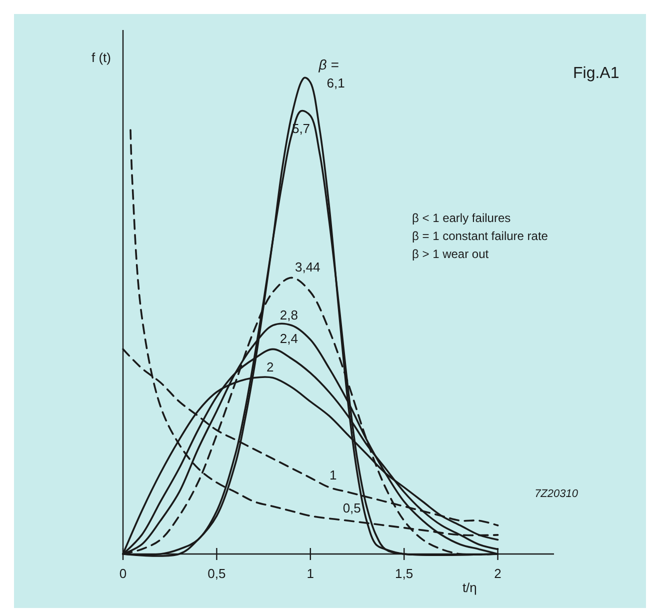  What do you see at coordinates (404, 573) in the screenshot?
I see `x-tick-label: 1,5` at bounding box center [404, 573].